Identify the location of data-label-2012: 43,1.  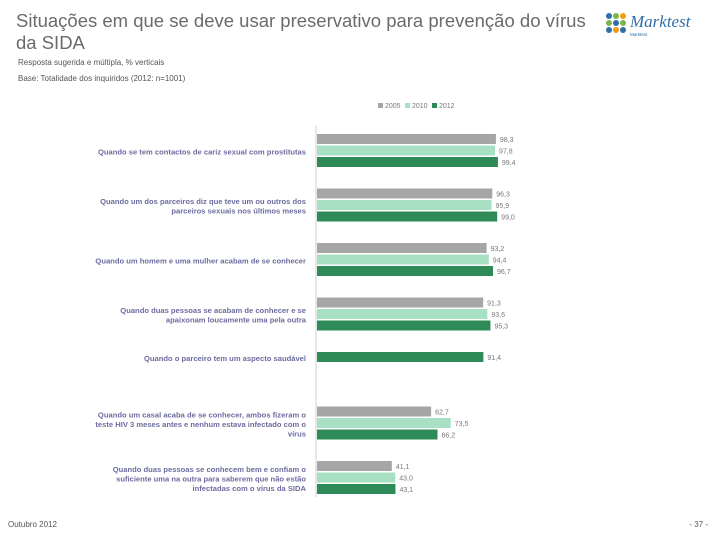
(406, 490).